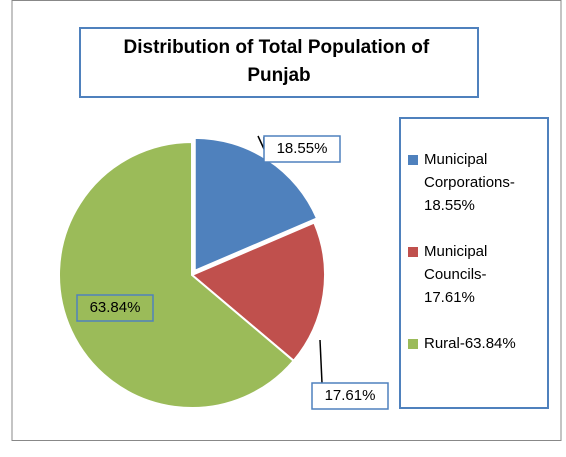 This screenshot has height=457, width=566. I want to click on legend-label: Municipal Councils-17.61%, so click(458, 274).